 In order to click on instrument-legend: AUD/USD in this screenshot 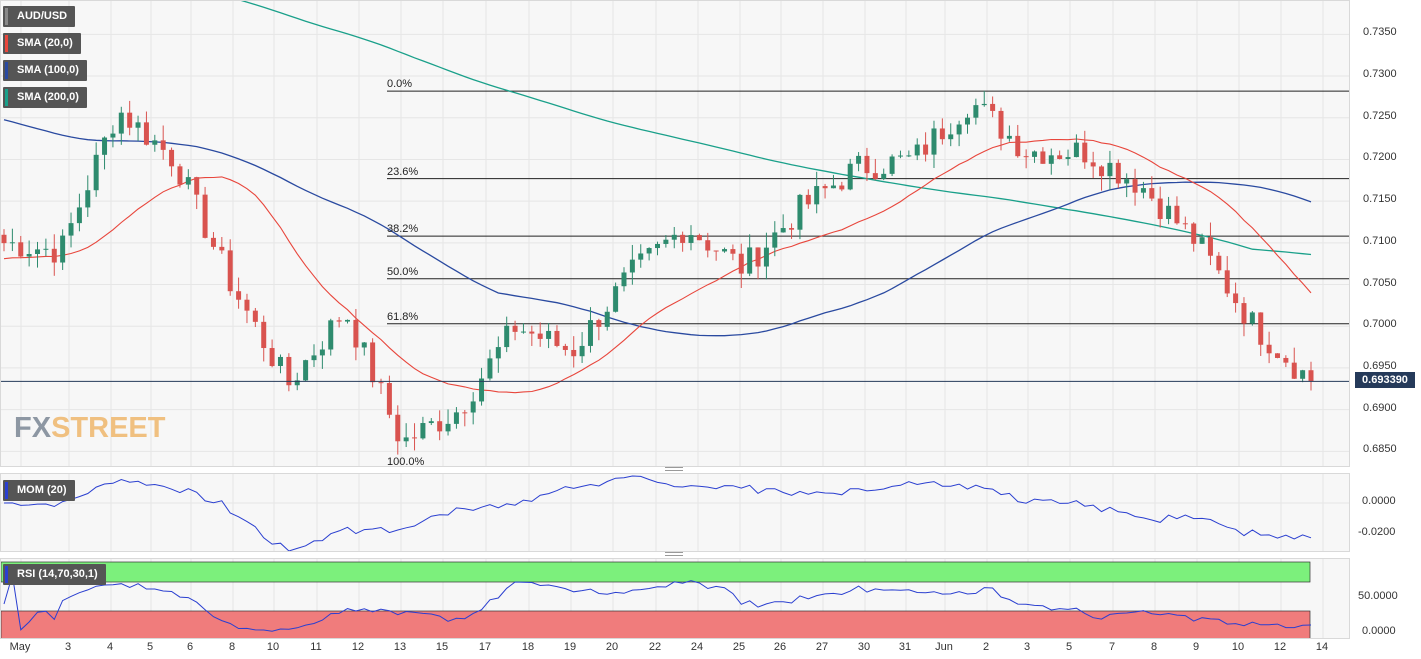, I will do `click(39, 16)`.